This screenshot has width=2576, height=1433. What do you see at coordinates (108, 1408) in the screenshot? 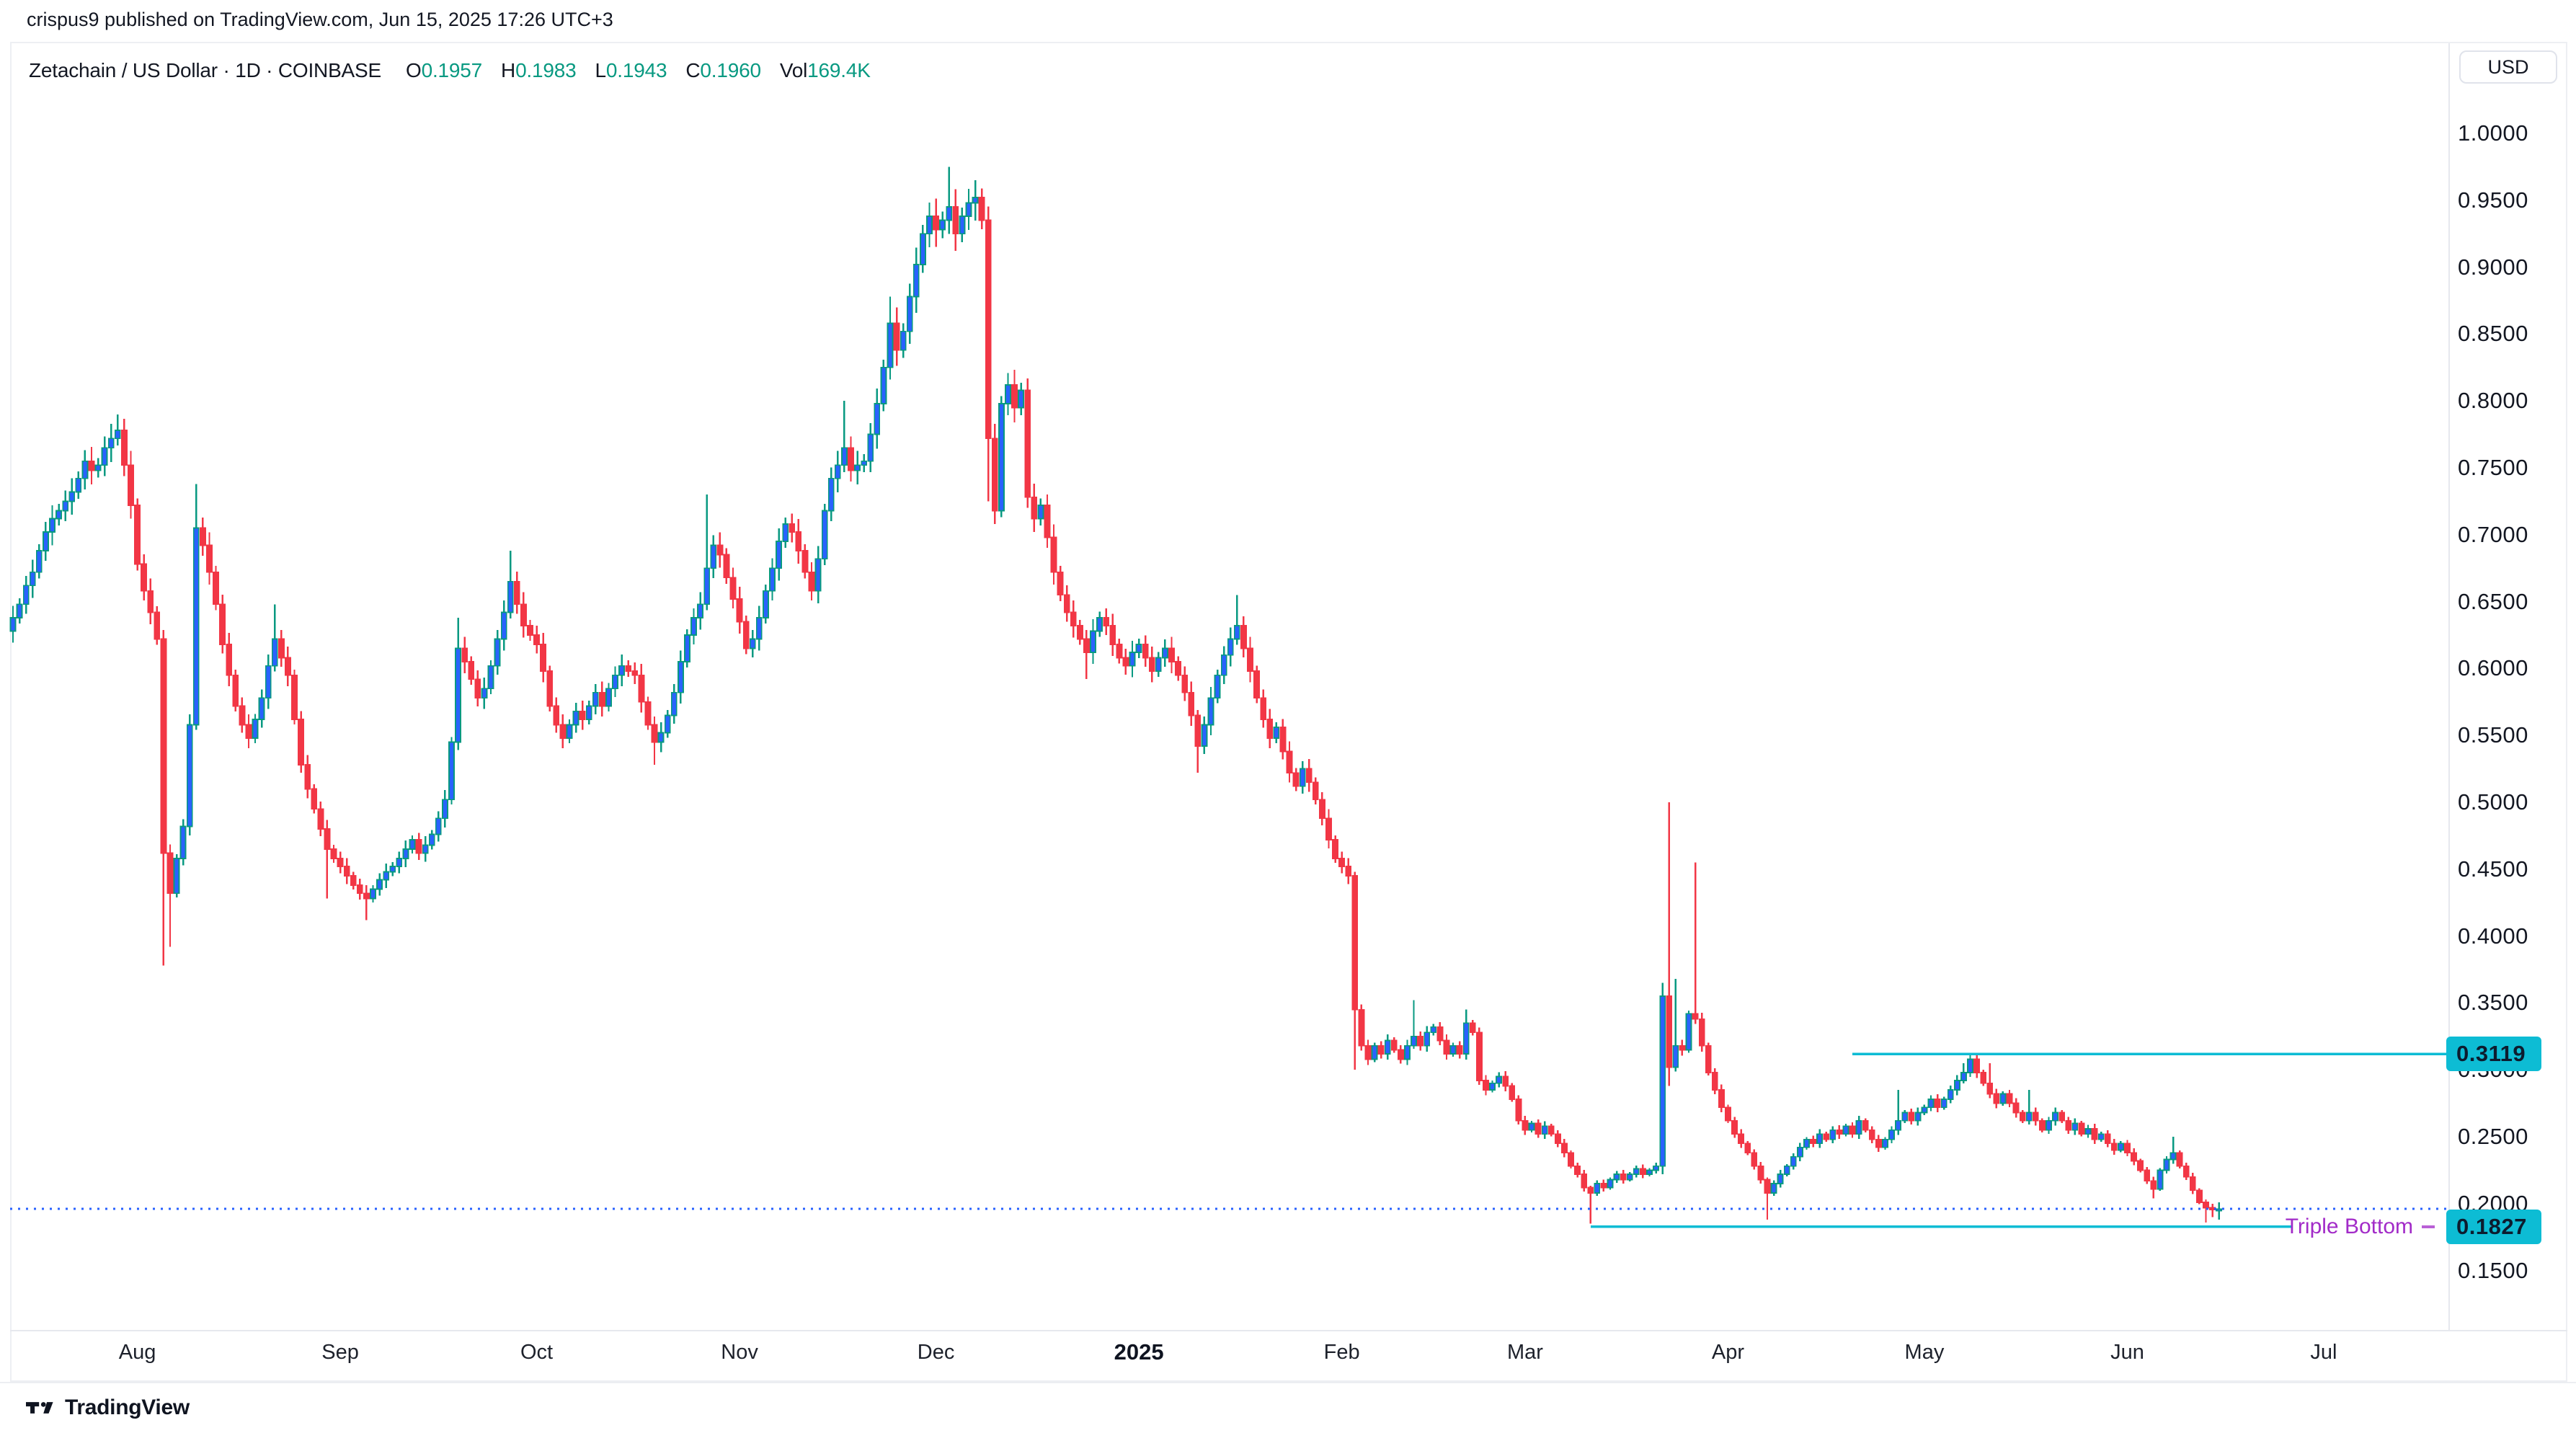
I see `tradingview-logo: TradingView` at bounding box center [108, 1408].